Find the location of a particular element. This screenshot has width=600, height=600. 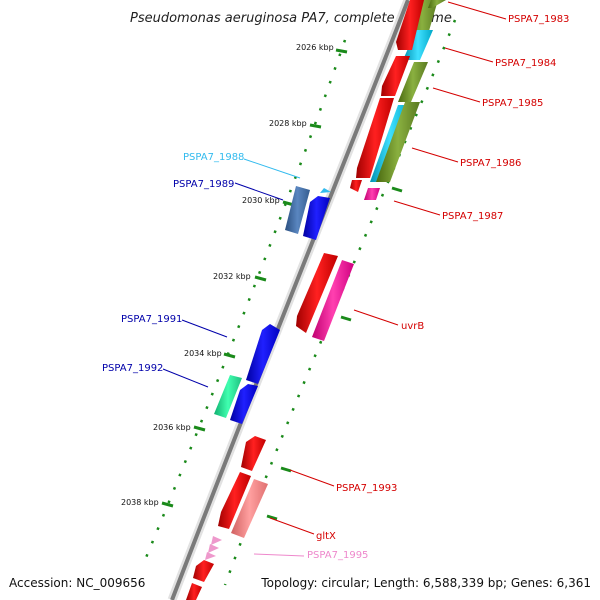

gene-label: PSPA7_1988 is located at coordinates (213, 157).